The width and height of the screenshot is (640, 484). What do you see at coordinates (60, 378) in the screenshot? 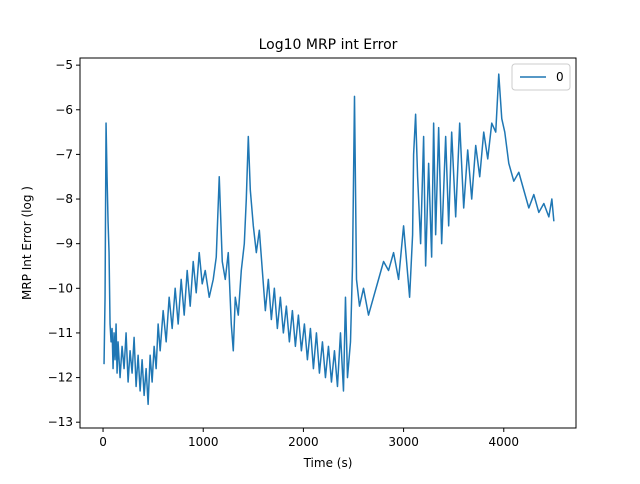
I see `y-tick-label: −12` at bounding box center [60, 378].